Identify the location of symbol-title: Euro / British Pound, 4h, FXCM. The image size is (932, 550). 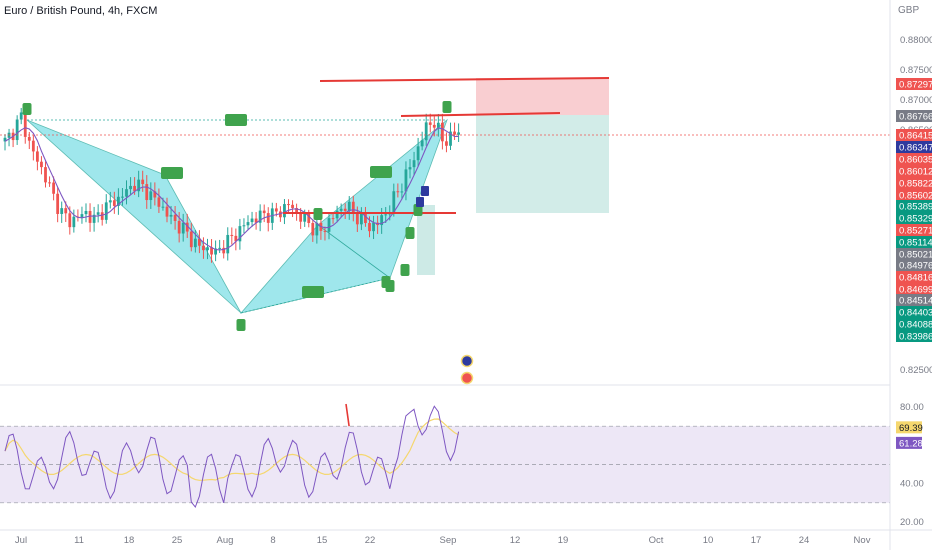
(81, 11).